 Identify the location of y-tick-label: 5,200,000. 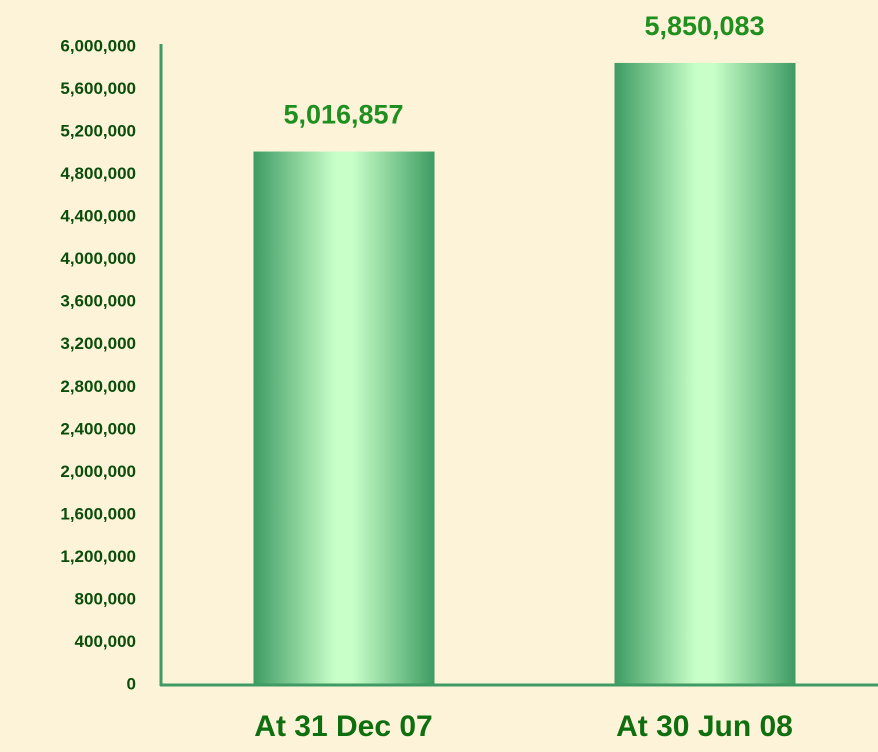
(98, 131).